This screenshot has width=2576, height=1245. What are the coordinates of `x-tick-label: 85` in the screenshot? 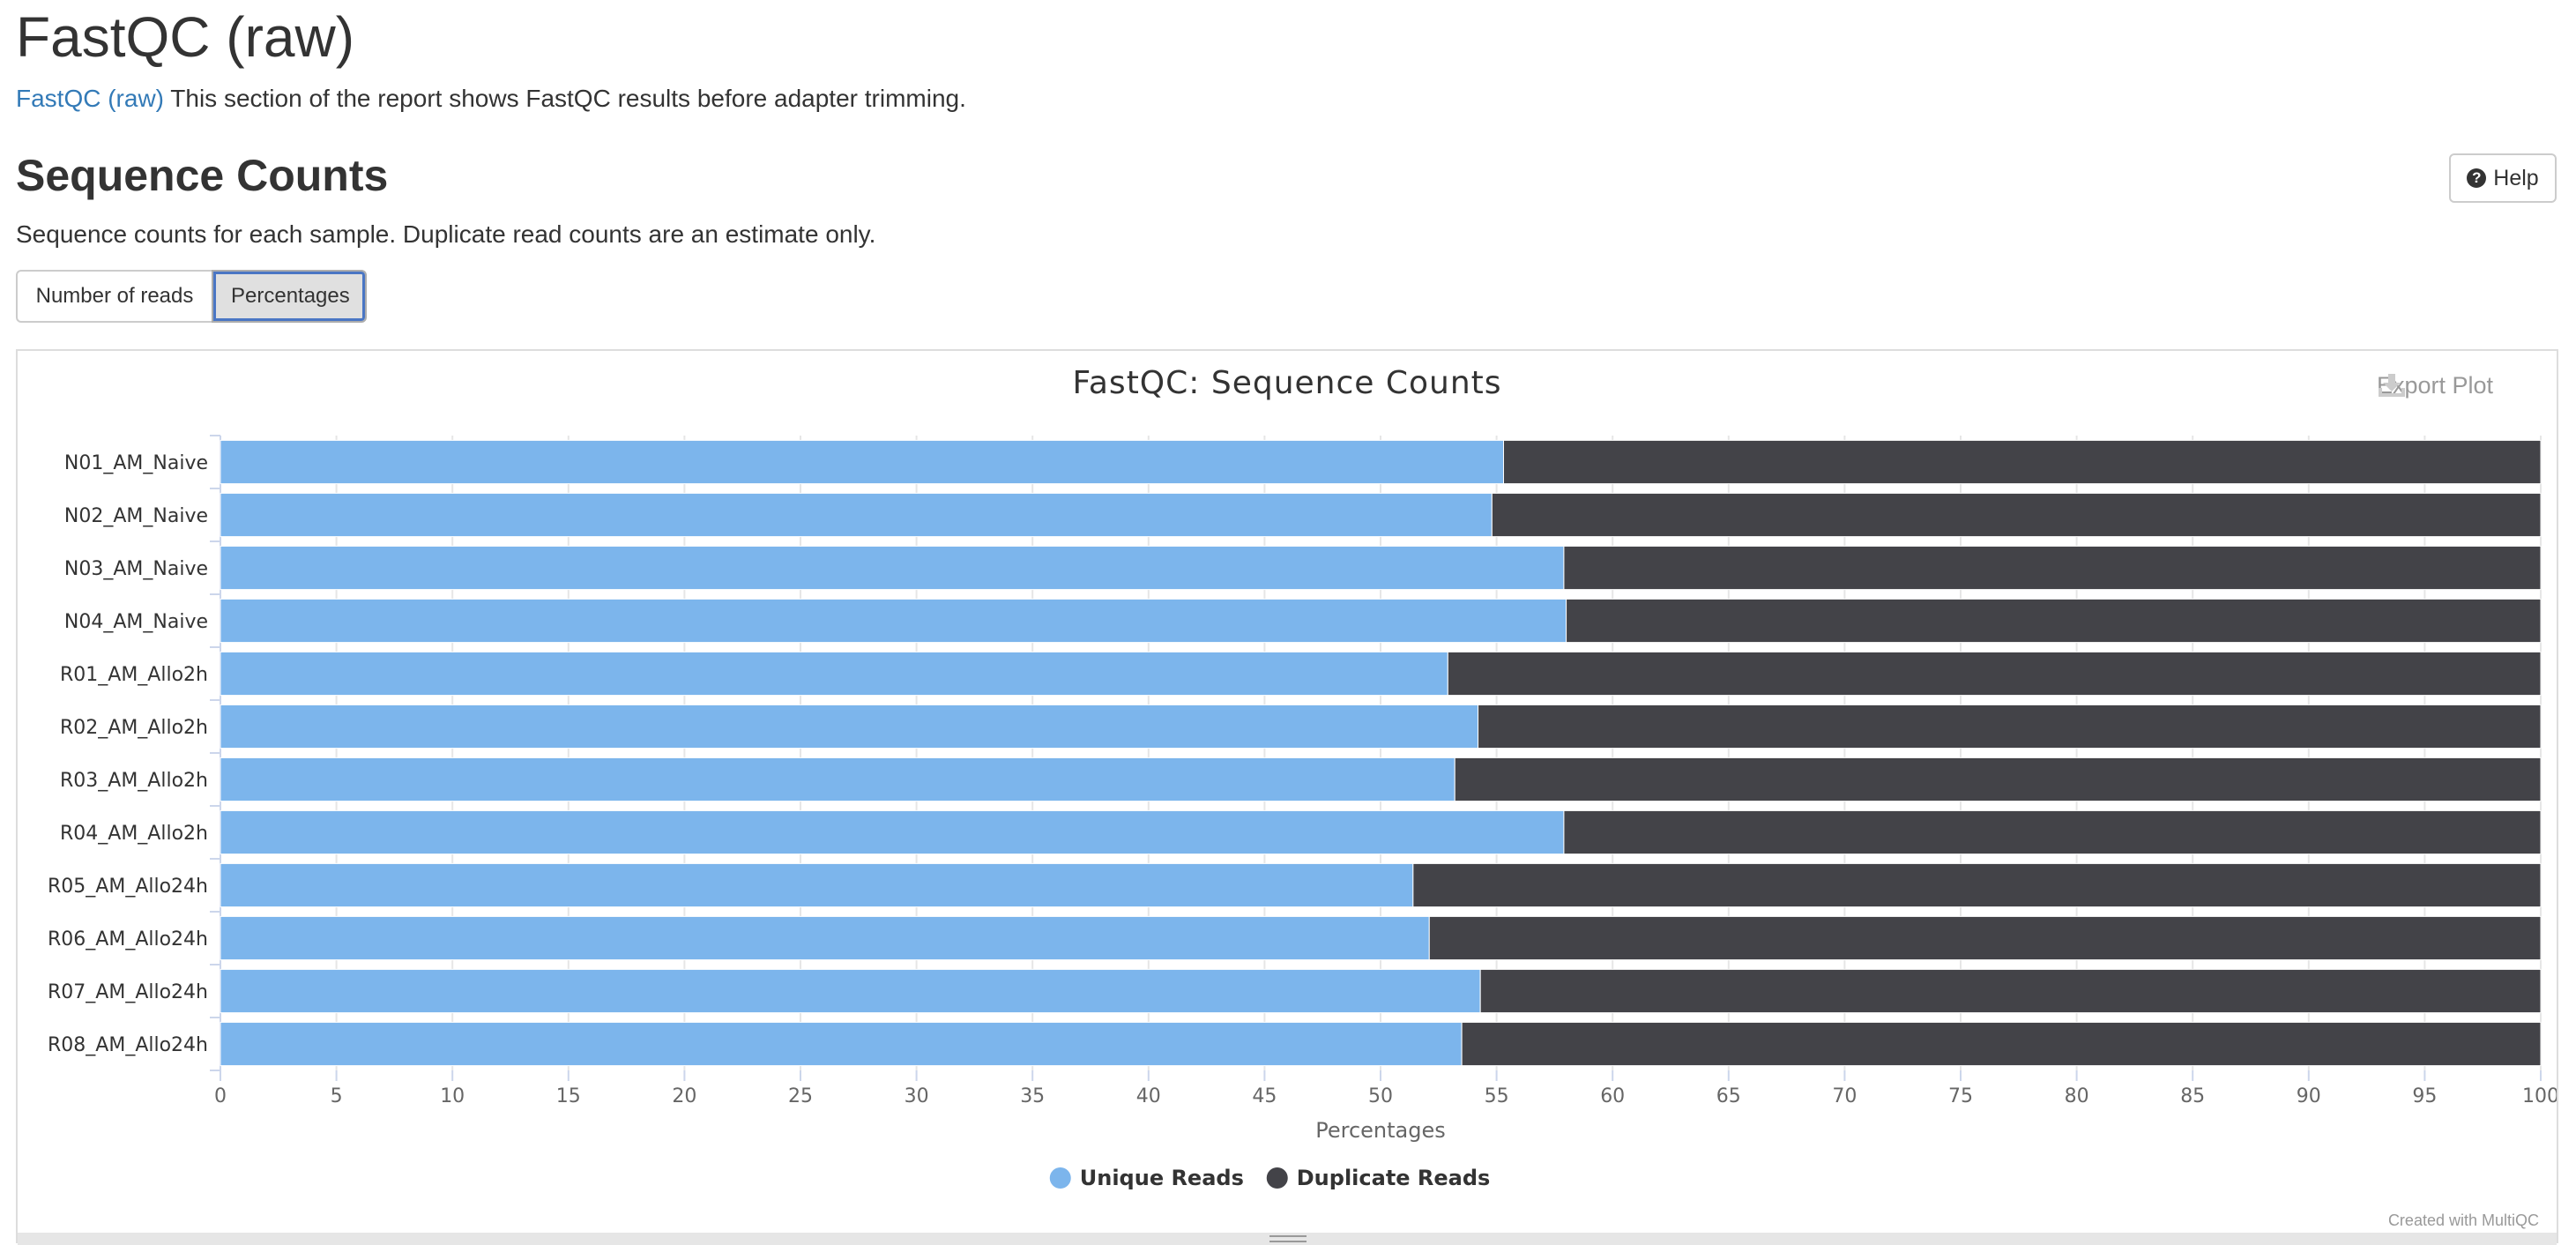 It's located at (2193, 1096).